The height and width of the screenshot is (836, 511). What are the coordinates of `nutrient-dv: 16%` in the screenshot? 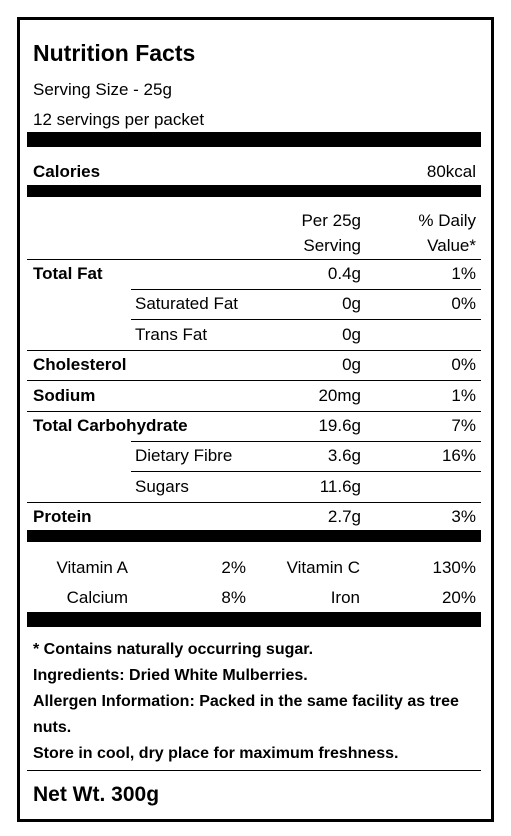 It's located at (458, 456).